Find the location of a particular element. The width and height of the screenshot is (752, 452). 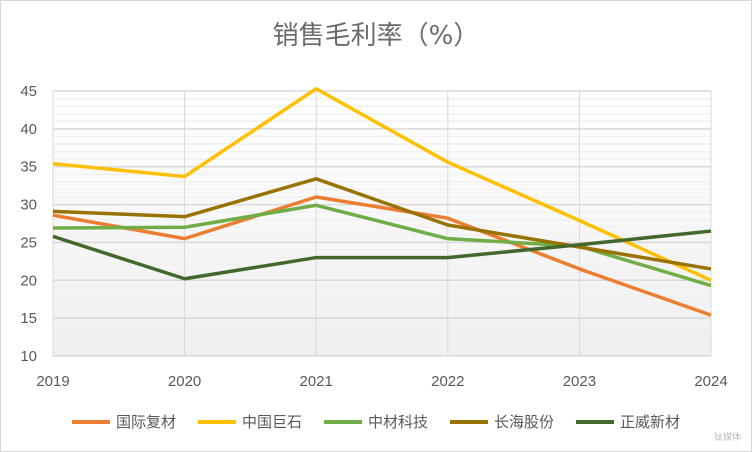

y-tick-label: 15 is located at coordinates (28, 318).